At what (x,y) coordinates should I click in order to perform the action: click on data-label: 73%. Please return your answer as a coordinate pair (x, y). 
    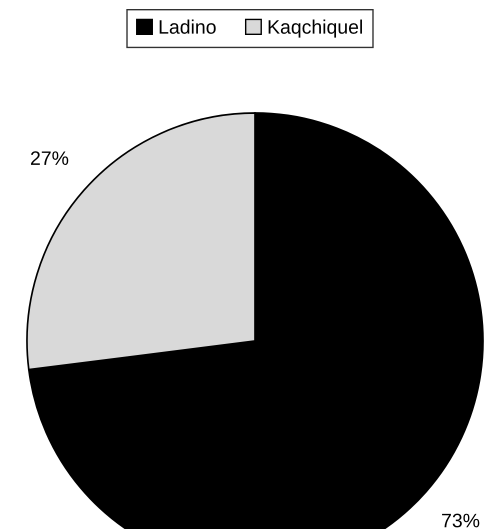
    Looking at the image, I should click on (461, 521).